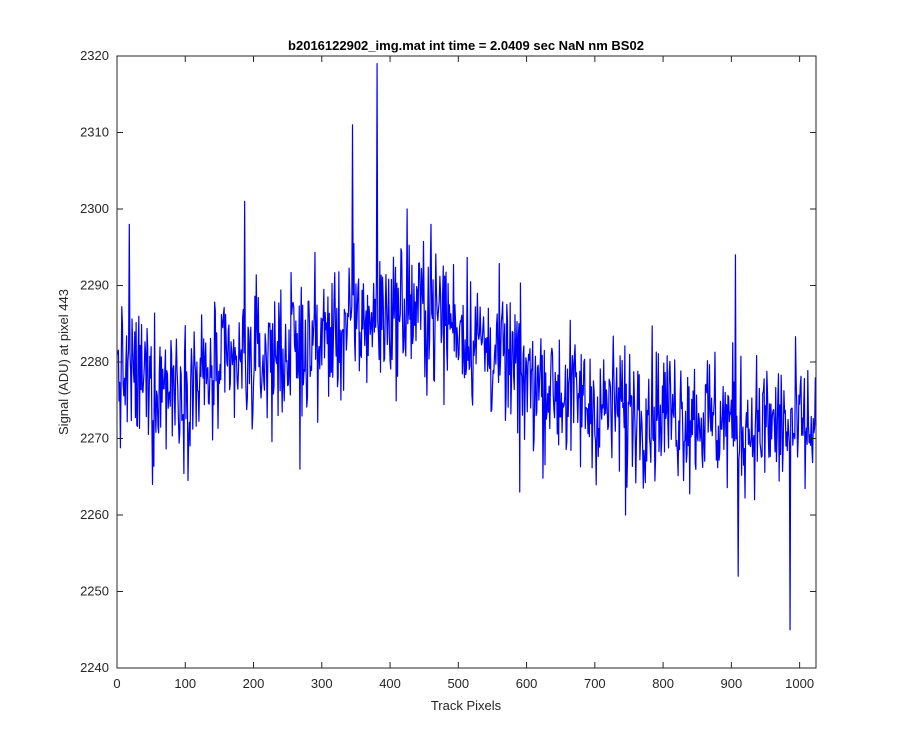  Describe the element at coordinates (322, 683) in the screenshot. I see `x-tick-label-3: 300` at that location.